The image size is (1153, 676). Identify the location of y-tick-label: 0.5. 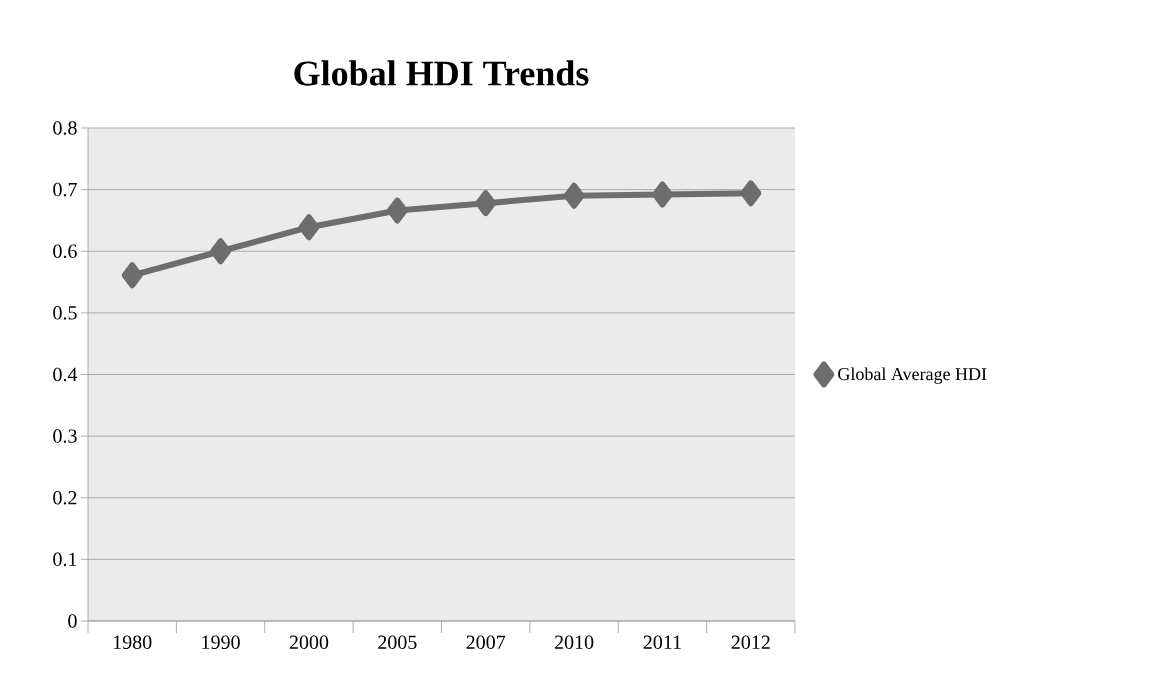
(65, 313).